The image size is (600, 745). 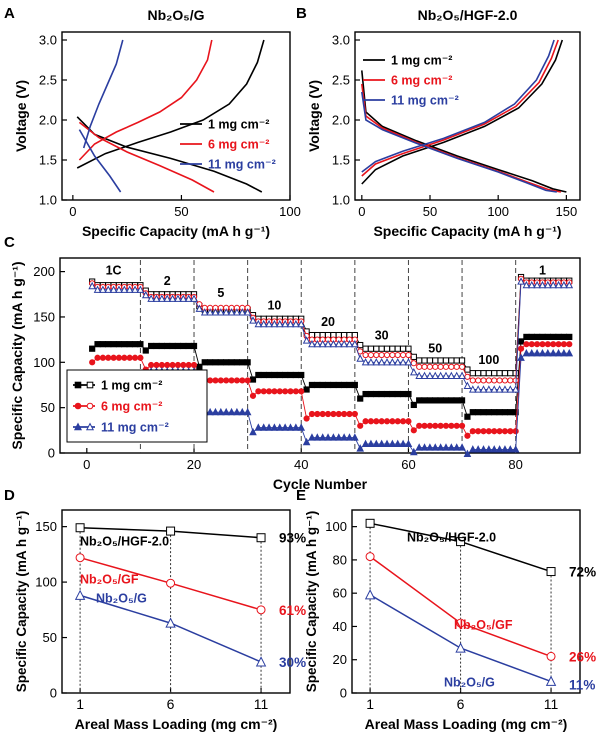 What do you see at coordinates (483, 625) in the screenshot?
I see `series-label-E-1: Nb₂O₅/GF` at bounding box center [483, 625].